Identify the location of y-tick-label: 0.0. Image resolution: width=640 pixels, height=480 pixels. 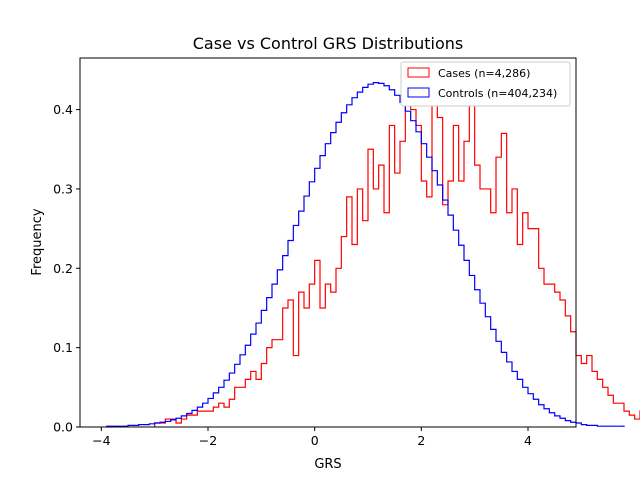
(63, 427).